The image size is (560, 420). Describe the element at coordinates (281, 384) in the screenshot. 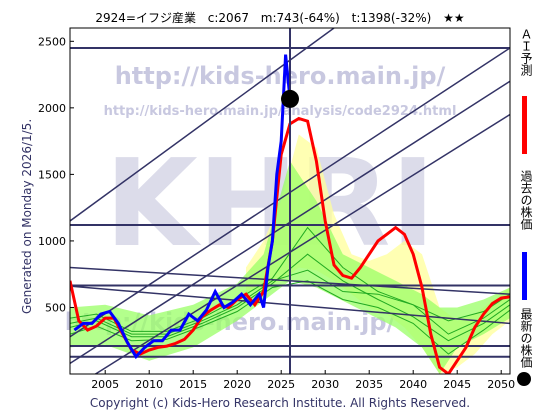

I see `x-tick-label-4: 2025` at that location.